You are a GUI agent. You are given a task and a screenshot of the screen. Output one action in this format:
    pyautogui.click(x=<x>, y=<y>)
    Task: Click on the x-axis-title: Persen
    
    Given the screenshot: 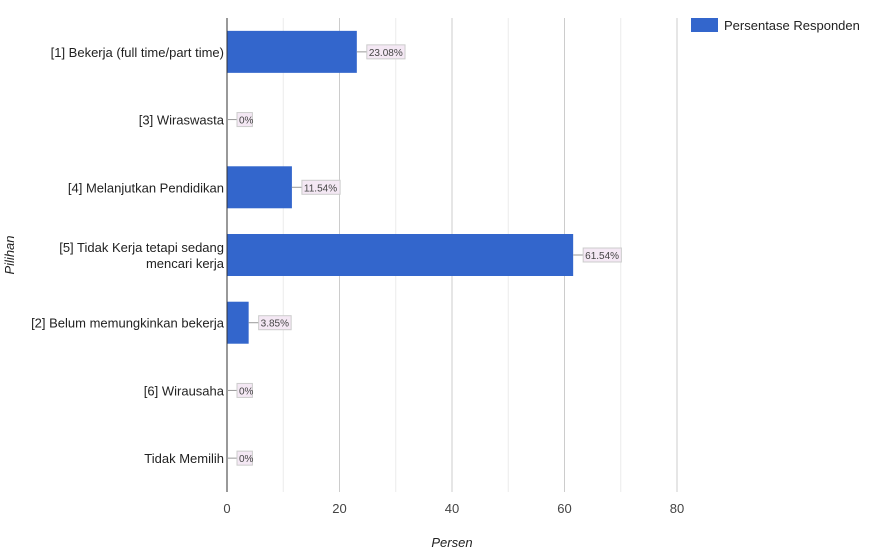 What is the action you would take?
    pyautogui.click(x=451, y=542)
    